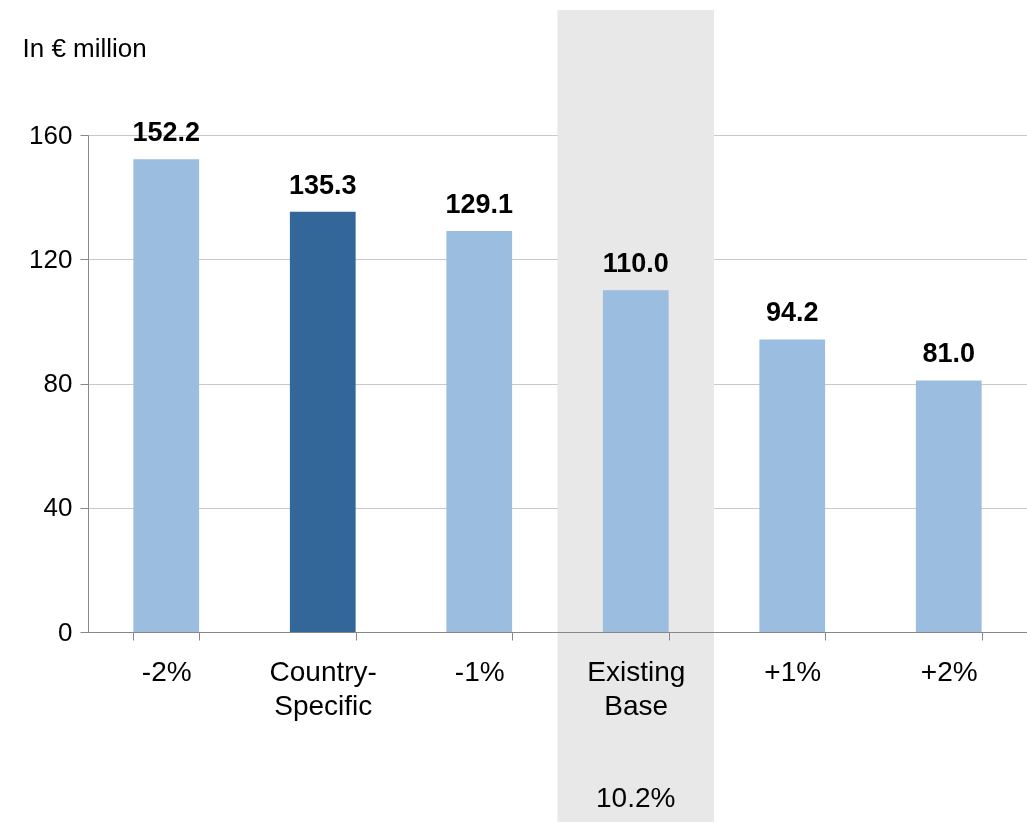 This screenshot has width=1027, height=823. Describe the element at coordinates (65, 631) in the screenshot. I see `y-tick-label: 0` at that location.